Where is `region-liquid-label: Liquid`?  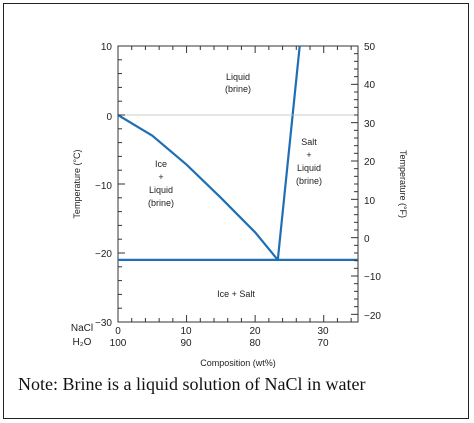 region-liquid-label: Liquid is located at coordinates (238, 77).